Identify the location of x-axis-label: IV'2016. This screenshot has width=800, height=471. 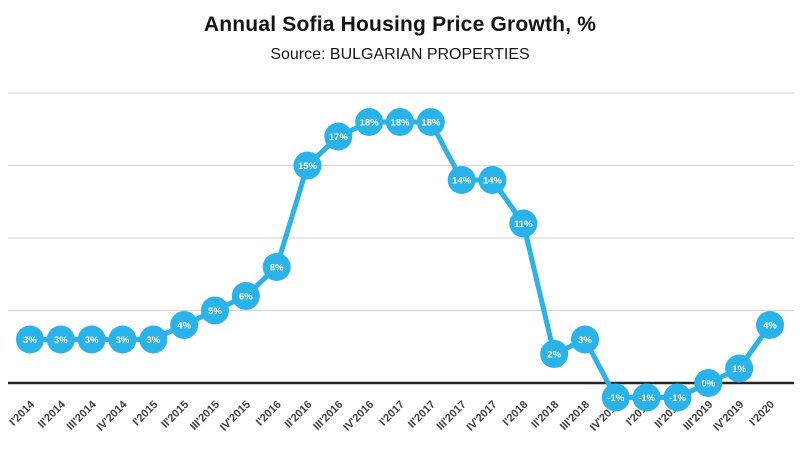
(358, 416).